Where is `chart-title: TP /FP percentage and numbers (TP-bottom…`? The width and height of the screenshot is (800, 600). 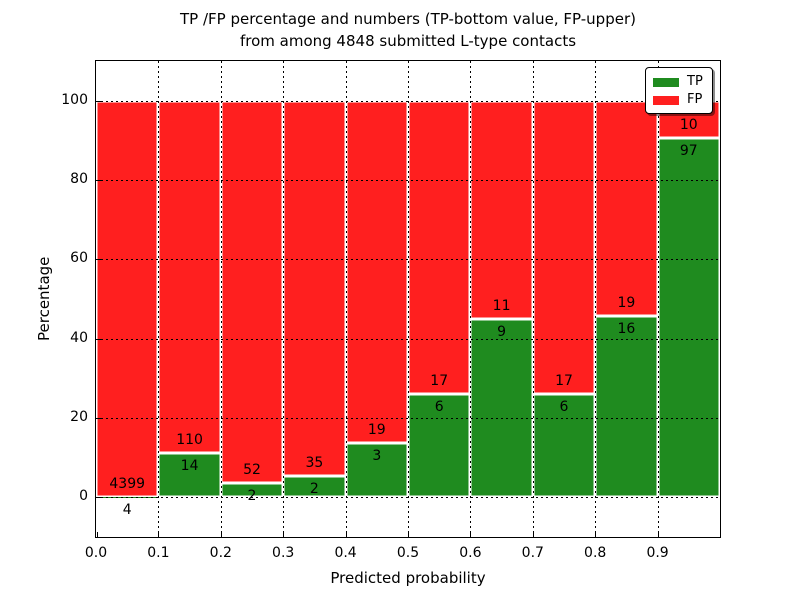
chart-title: TP /FP percentage and numbers (TP-bottom… is located at coordinates (408, 30).